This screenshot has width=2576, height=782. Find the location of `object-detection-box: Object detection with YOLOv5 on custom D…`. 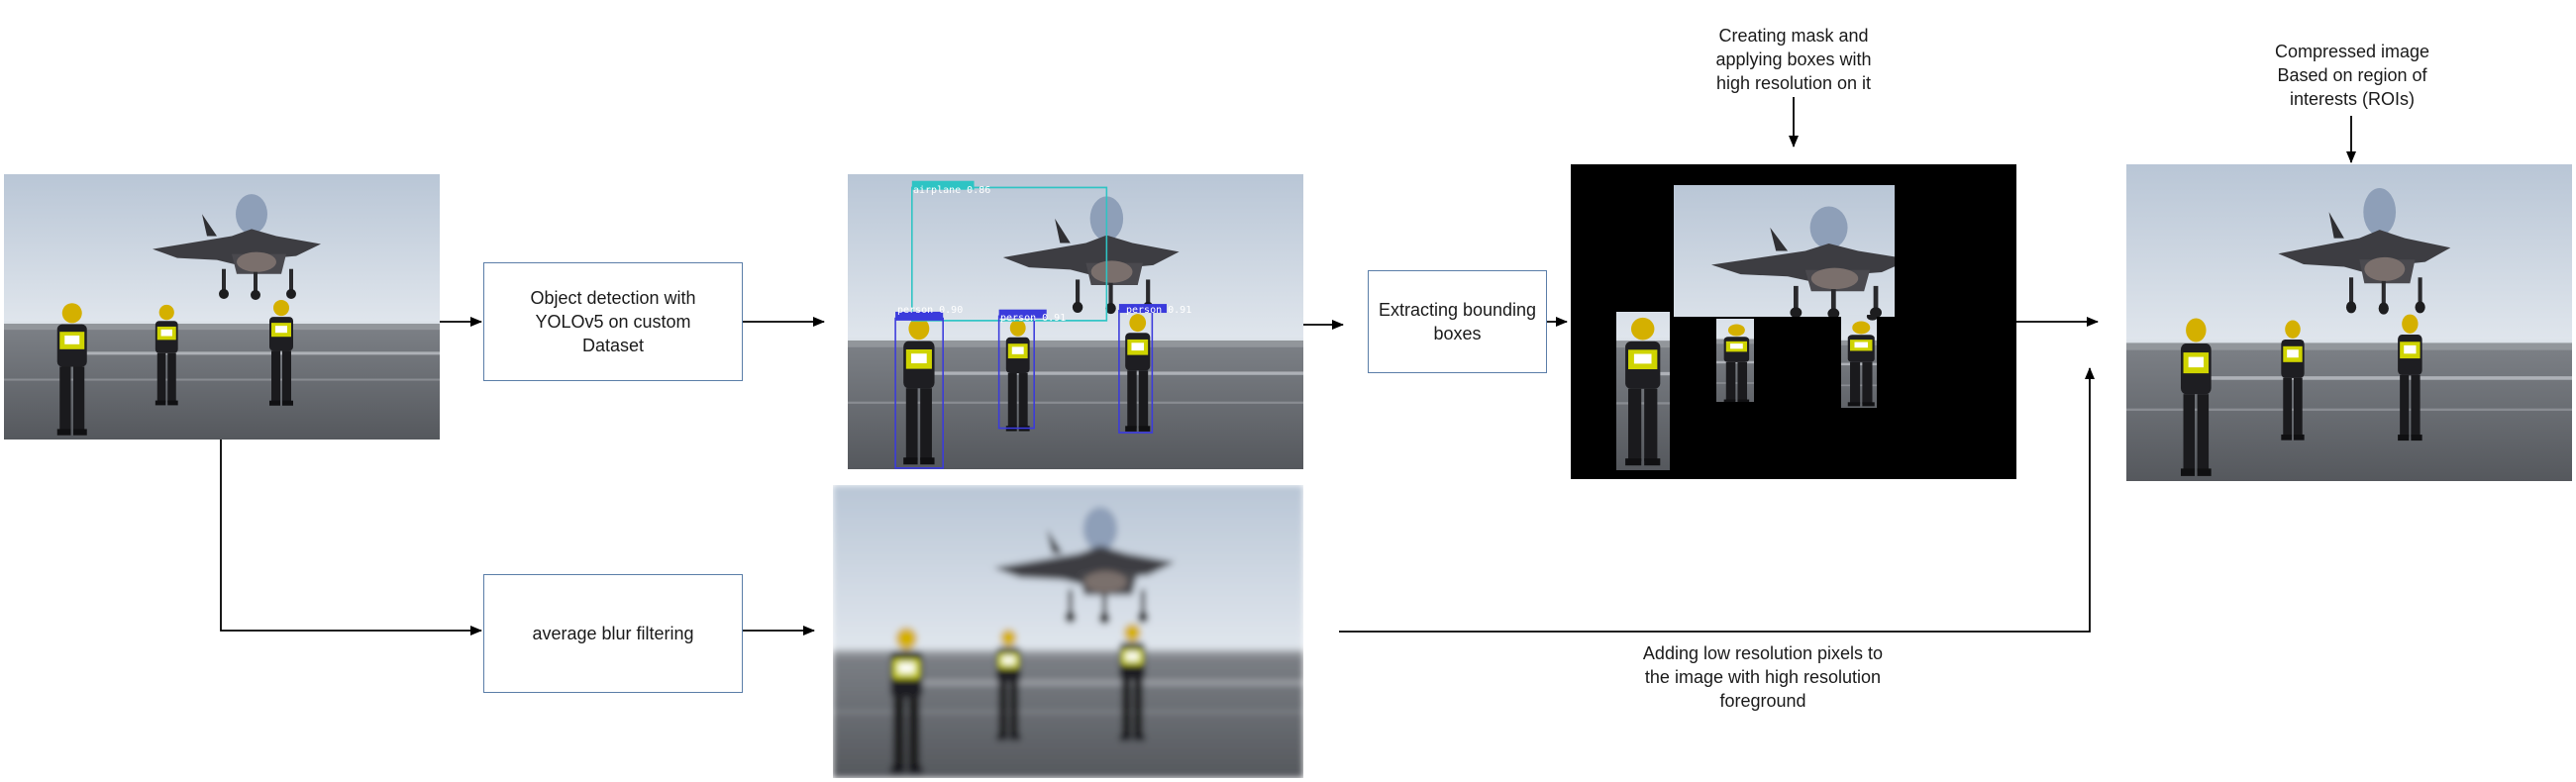

object-detection-box: Object detection with YOLOv5 on custom D… is located at coordinates (613, 321).